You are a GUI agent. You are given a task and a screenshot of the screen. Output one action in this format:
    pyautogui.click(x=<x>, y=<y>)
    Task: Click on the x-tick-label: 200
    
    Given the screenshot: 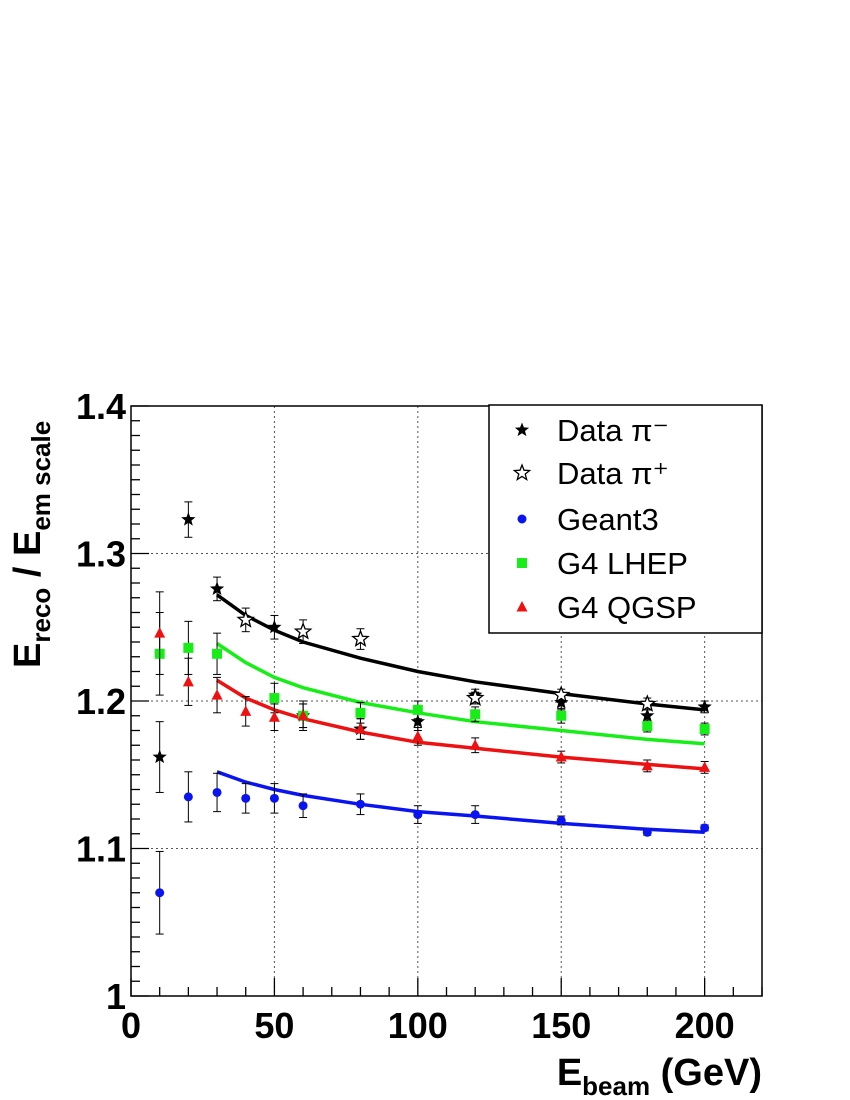 What is the action you would take?
    pyautogui.click(x=705, y=1025)
    